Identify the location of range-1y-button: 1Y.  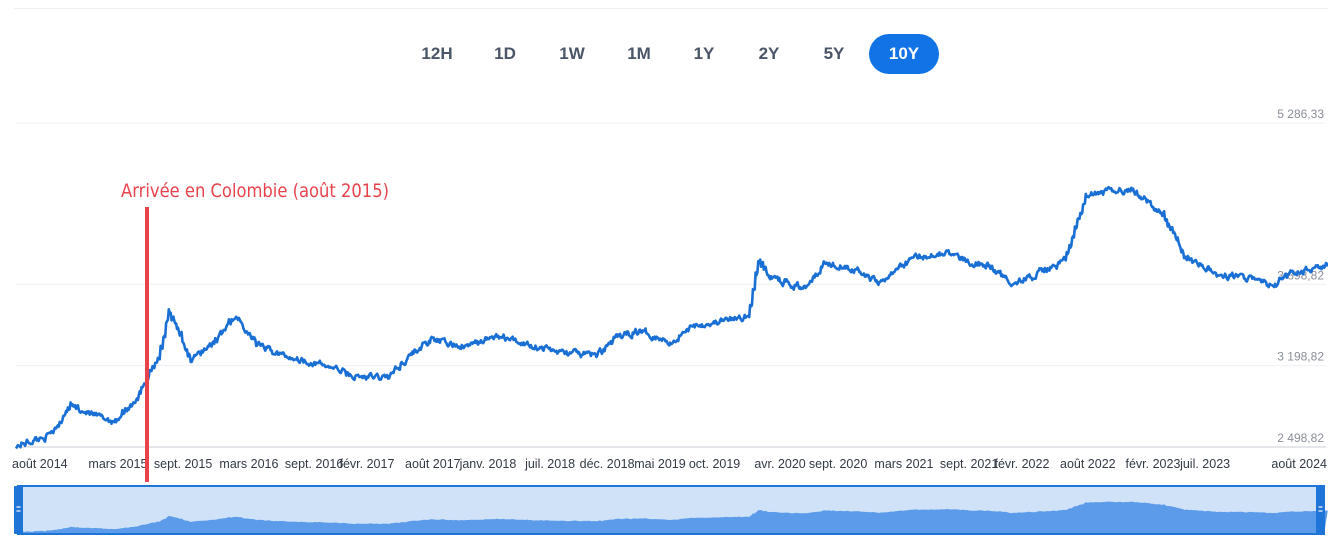
(704, 54).